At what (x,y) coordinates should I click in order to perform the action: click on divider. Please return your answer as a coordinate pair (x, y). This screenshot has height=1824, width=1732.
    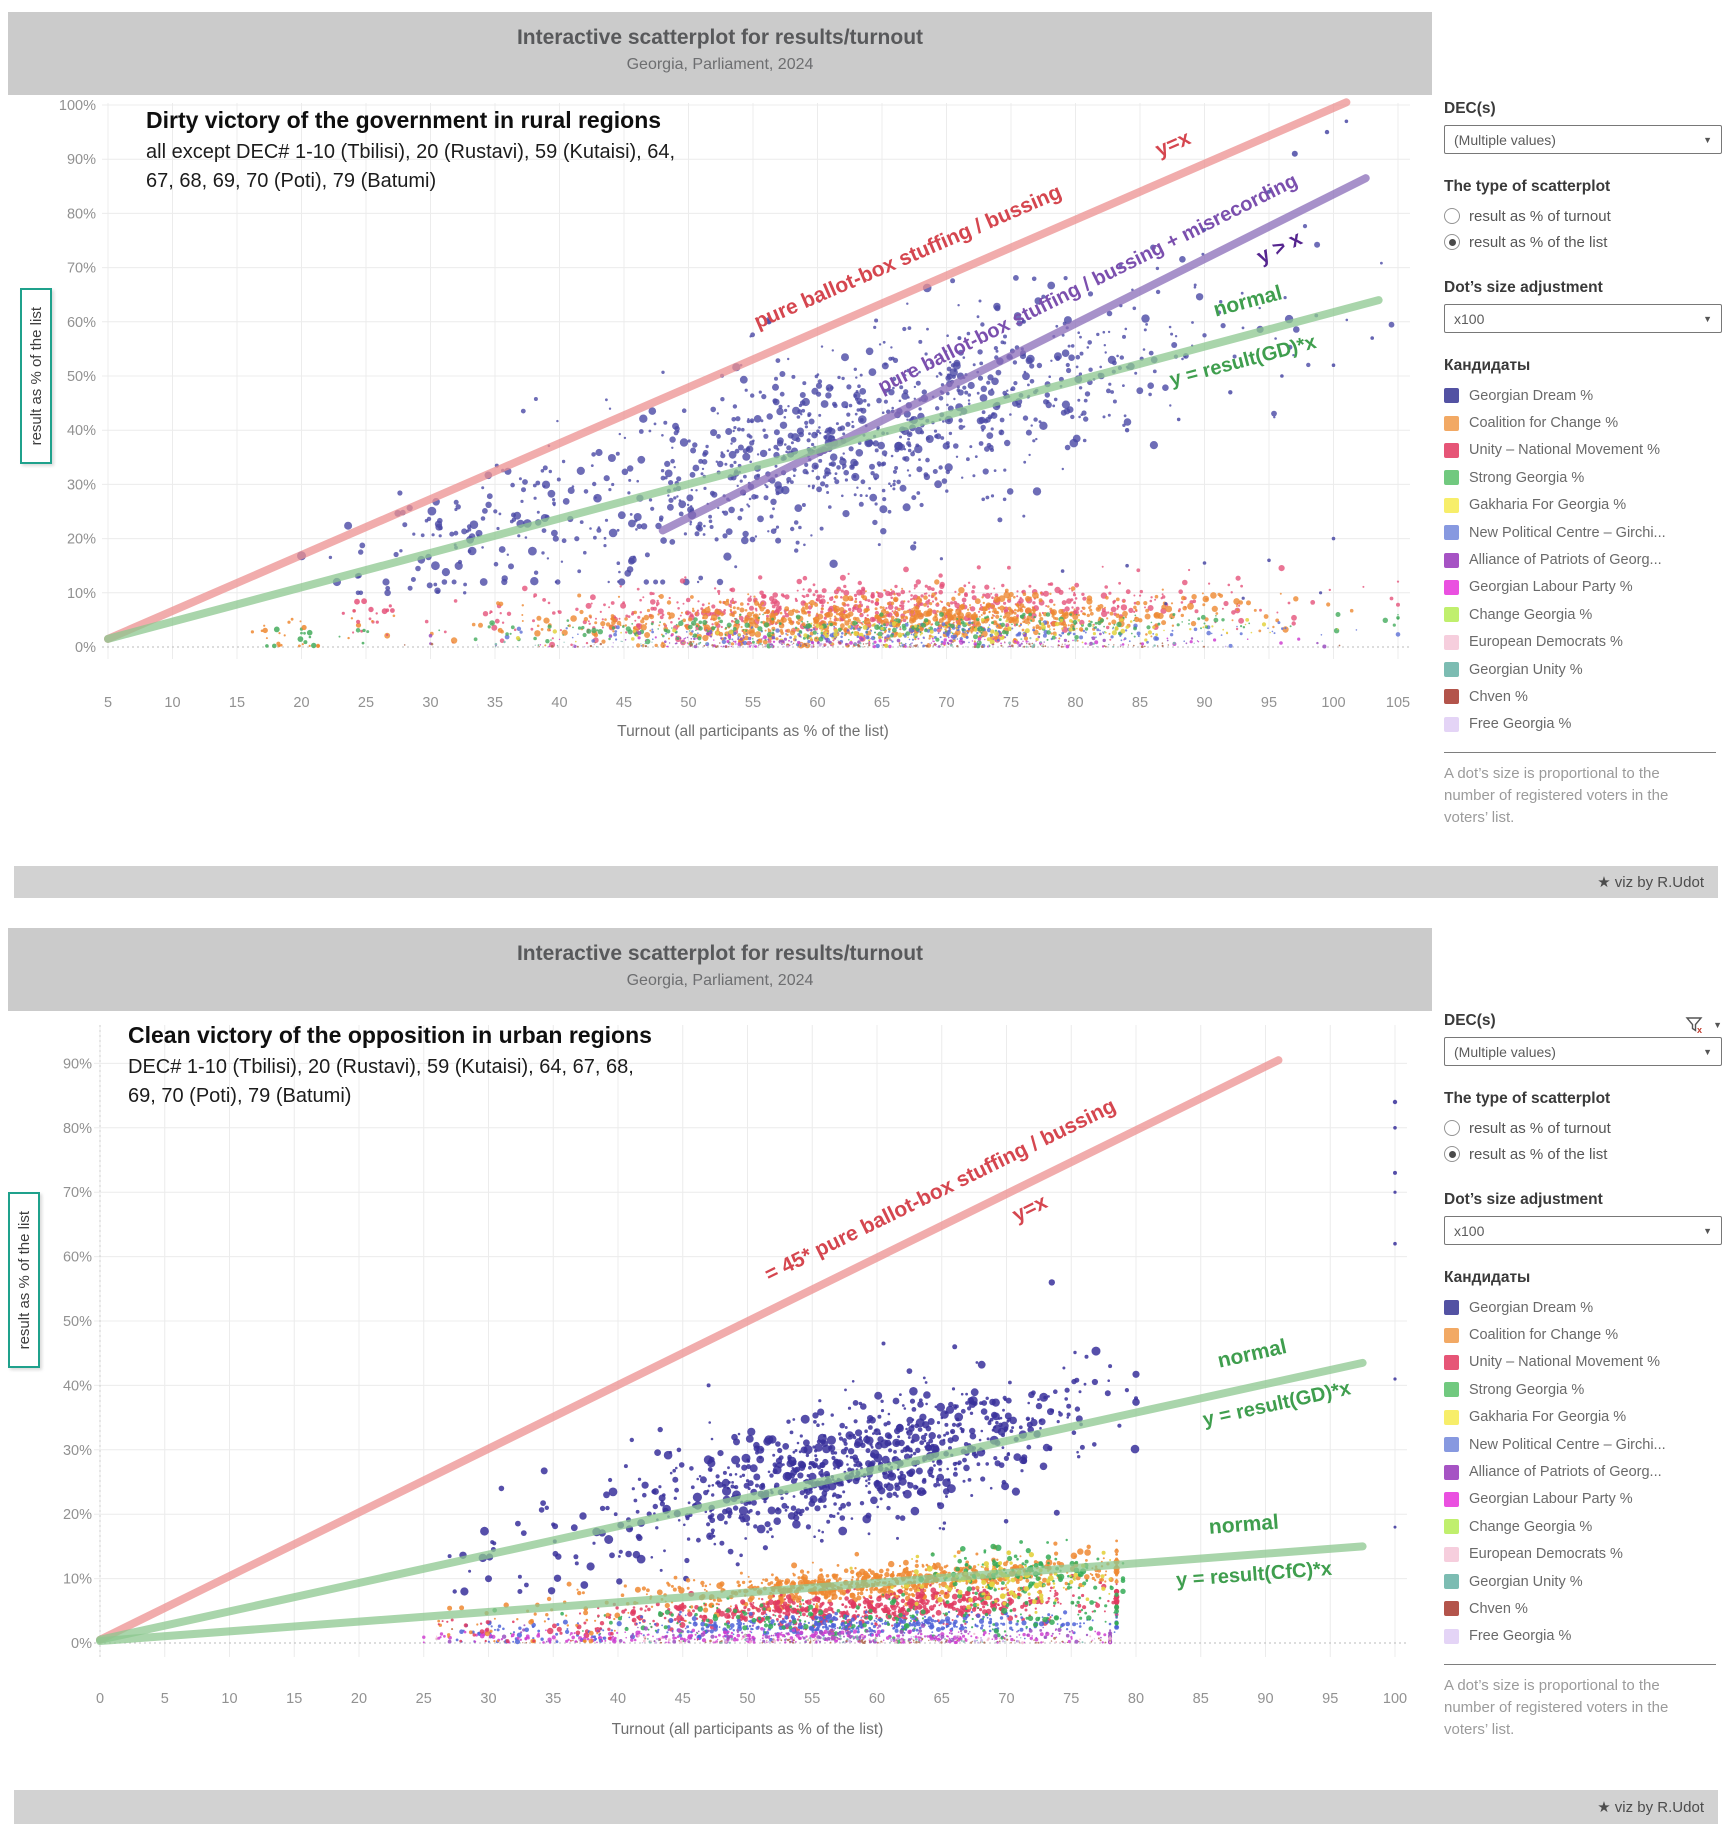
    Looking at the image, I should click on (1580, 1665).